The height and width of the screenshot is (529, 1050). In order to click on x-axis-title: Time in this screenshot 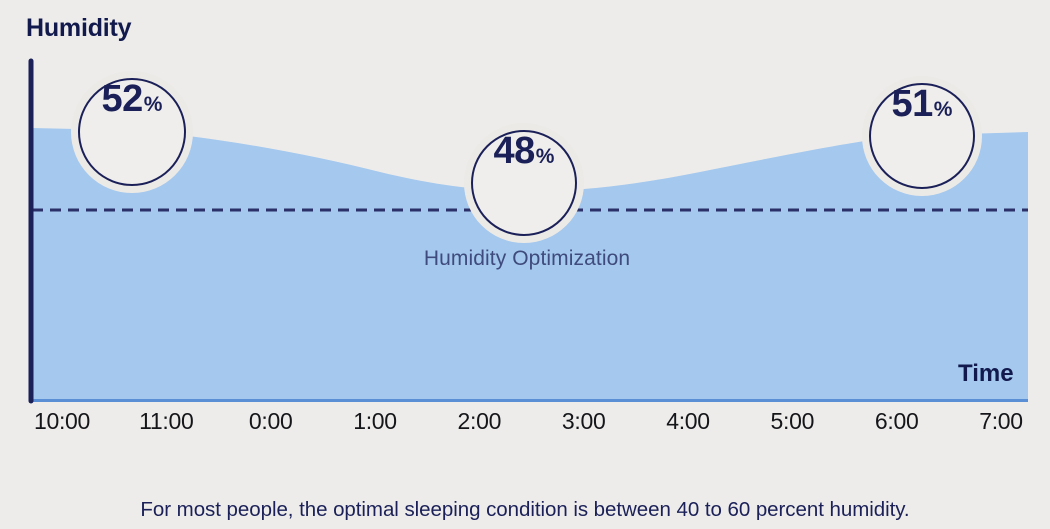, I will do `click(986, 373)`.